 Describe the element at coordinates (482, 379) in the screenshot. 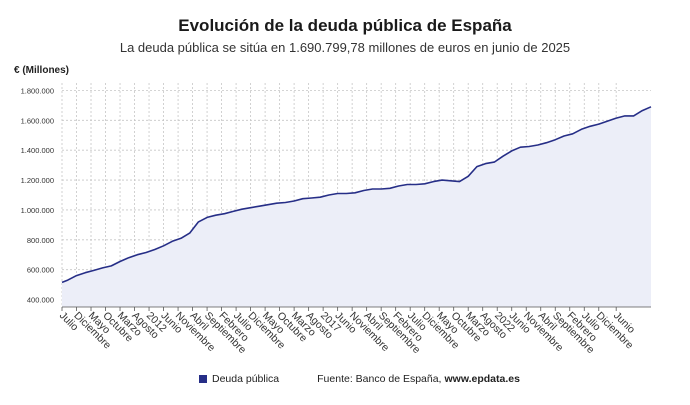

I see `source-website: www.epdata.es` at that location.